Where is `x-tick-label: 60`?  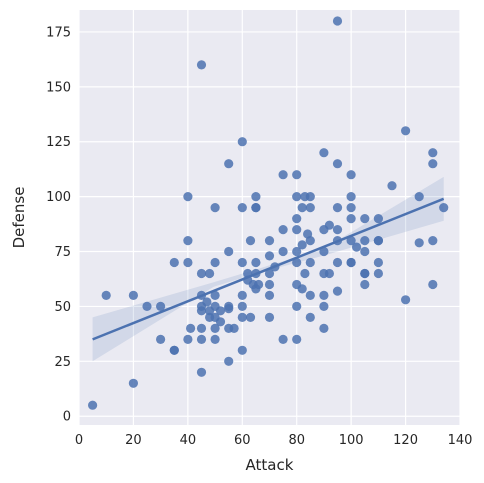 x-tick-label: 60 is located at coordinates (242, 440).